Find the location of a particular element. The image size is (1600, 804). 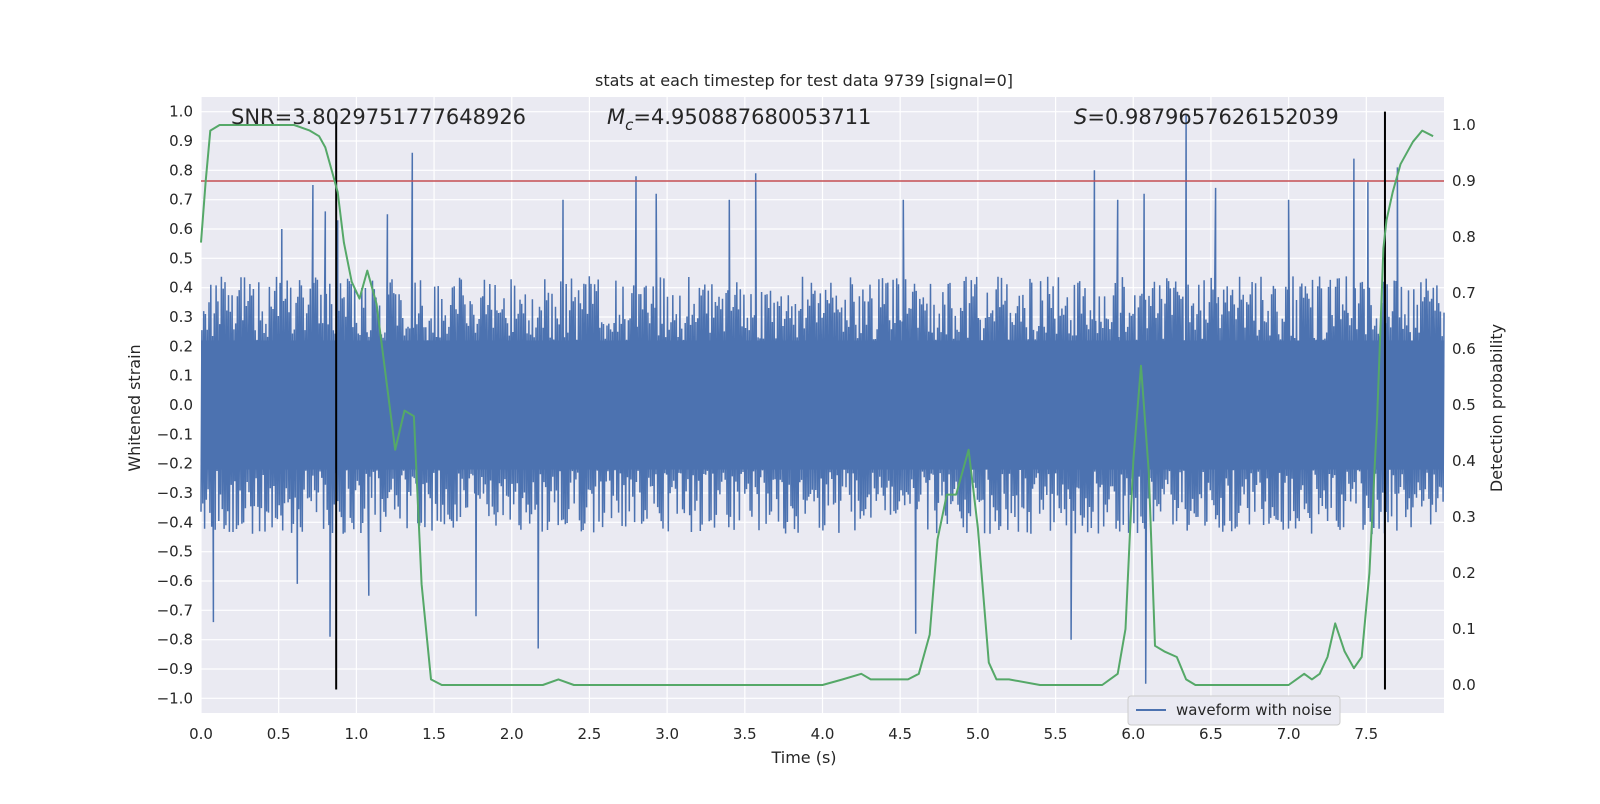

y-left-tick-label: −0.5 is located at coordinates (175, 552).